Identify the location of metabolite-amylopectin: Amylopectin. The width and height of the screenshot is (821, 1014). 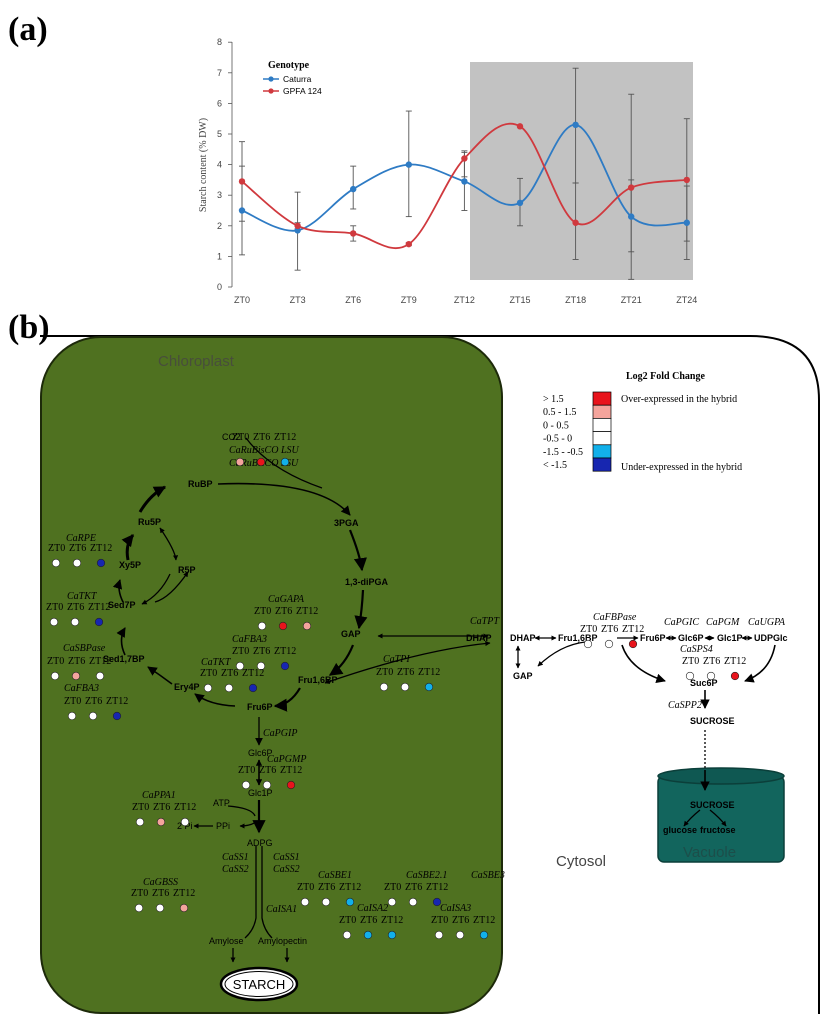
(282, 941).